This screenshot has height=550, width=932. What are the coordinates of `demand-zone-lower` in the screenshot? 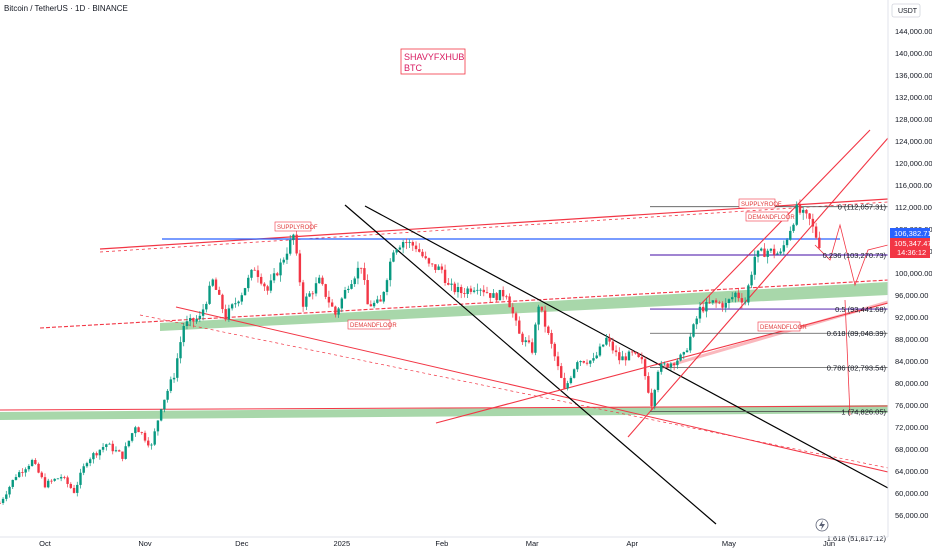 It's located at (444, 412).